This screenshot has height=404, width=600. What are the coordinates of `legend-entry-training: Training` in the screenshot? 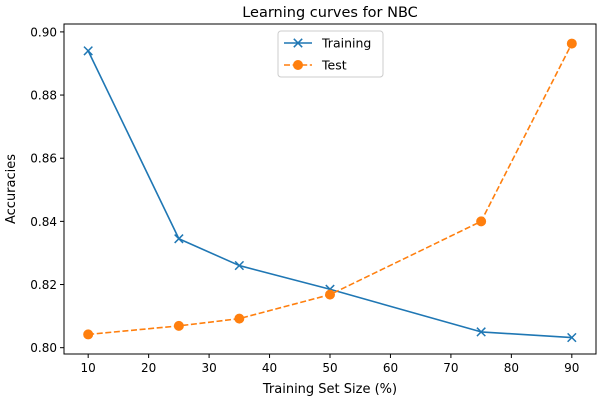 It's located at (327, 43).